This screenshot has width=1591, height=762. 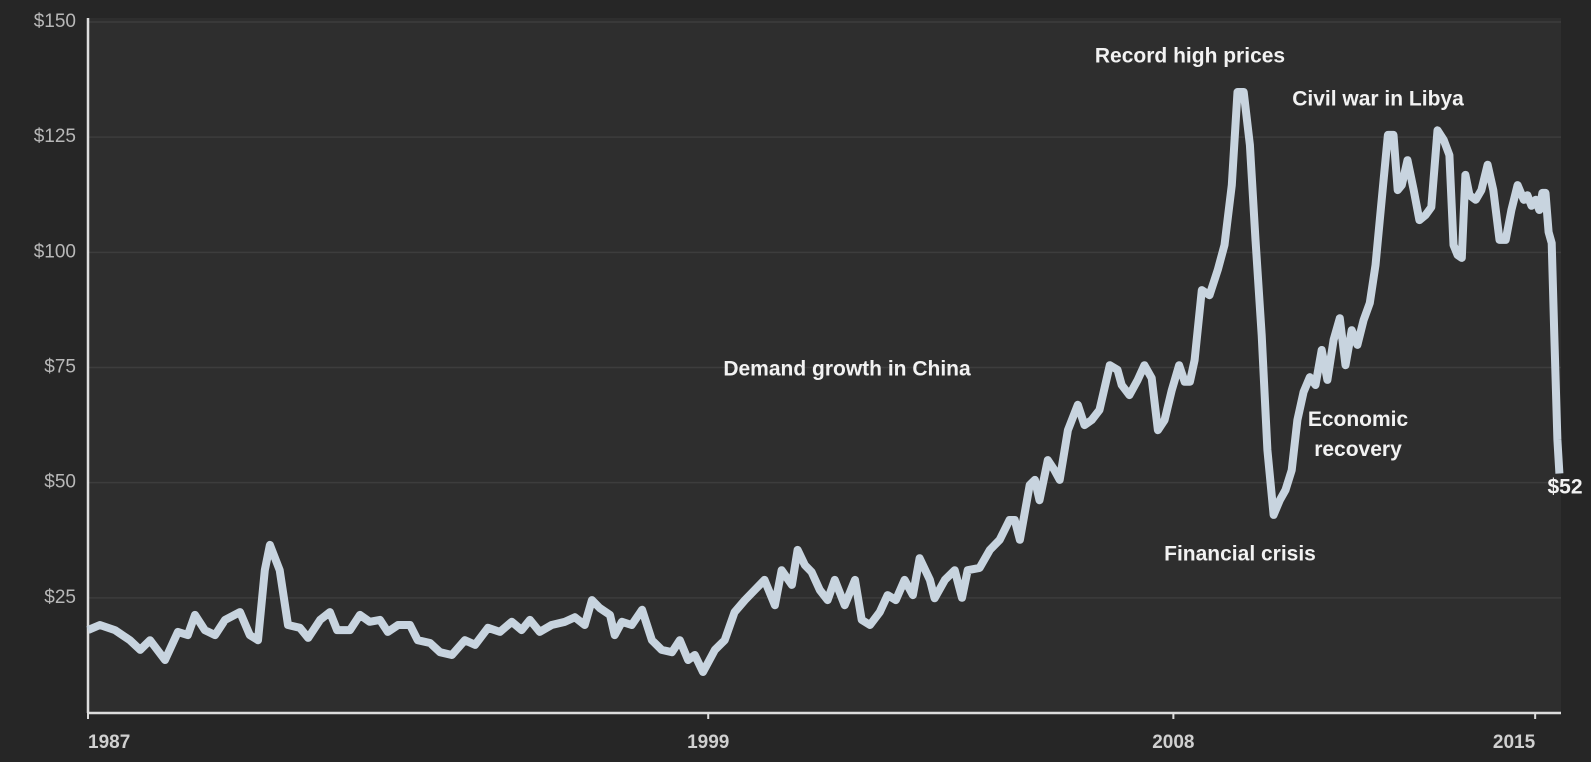 What do you see at coordinates (1190, 56) in the screenshot?
I see `annotation: Record high prices` at bounding box center [1190, 56].